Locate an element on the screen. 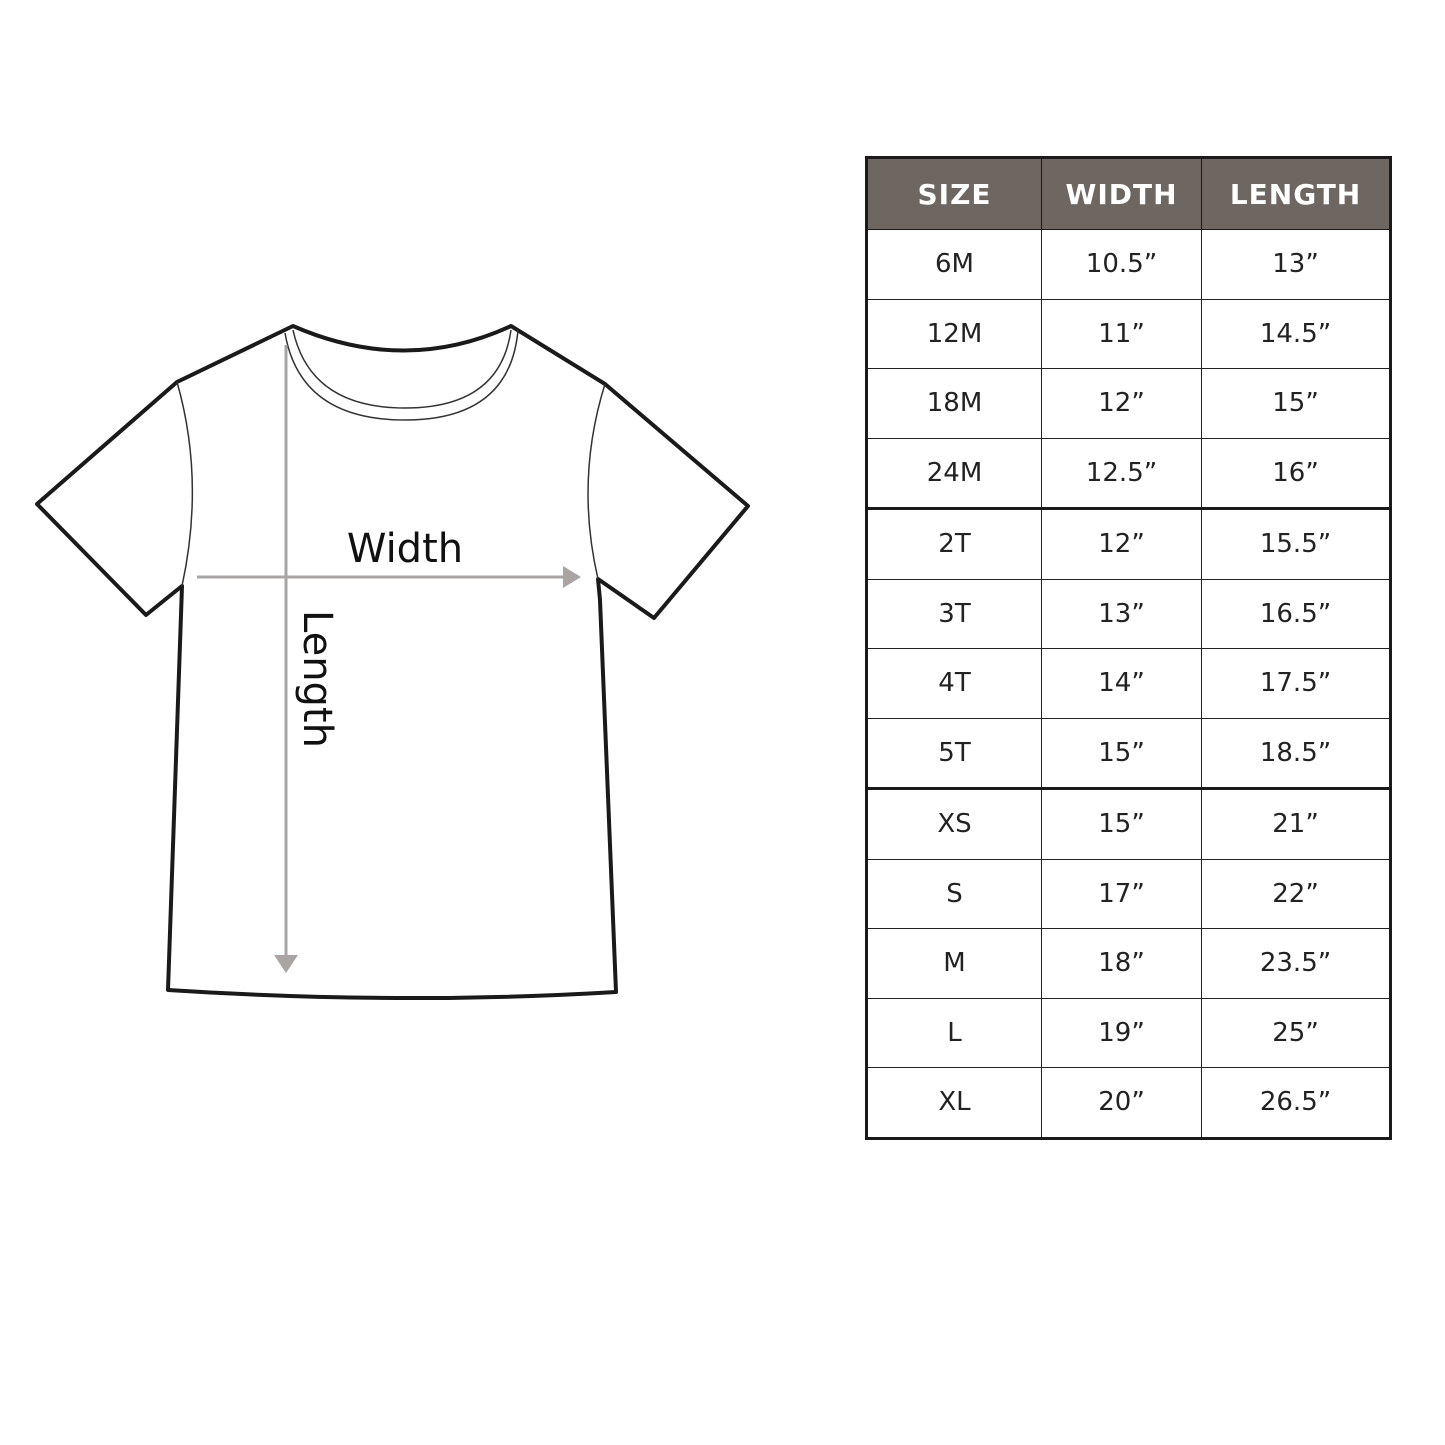 The height and width of the screenshot is (1445, 1445). collar-seam is located at coordinates (401, 375).